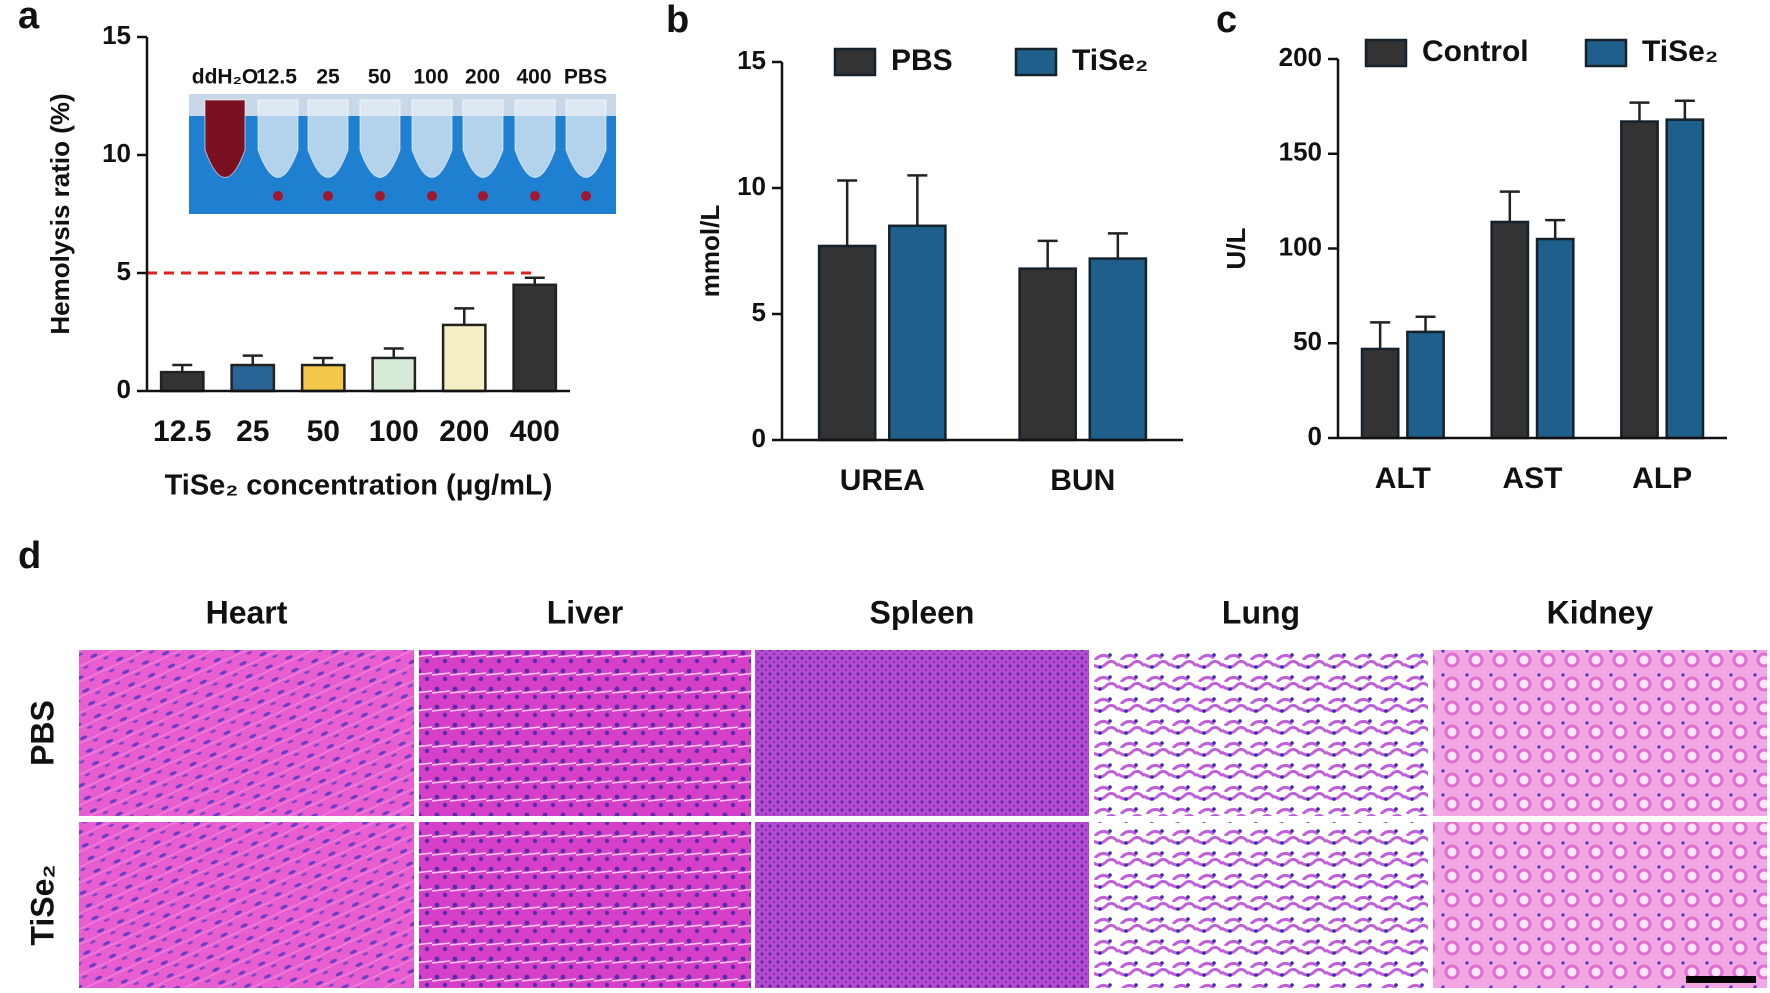 The height and width of the screenshot is (993, 1770). What do you see at coordinates (247, 612) in the screenshot?
I see `column-label: Heart` at bounding box center [247, 612].